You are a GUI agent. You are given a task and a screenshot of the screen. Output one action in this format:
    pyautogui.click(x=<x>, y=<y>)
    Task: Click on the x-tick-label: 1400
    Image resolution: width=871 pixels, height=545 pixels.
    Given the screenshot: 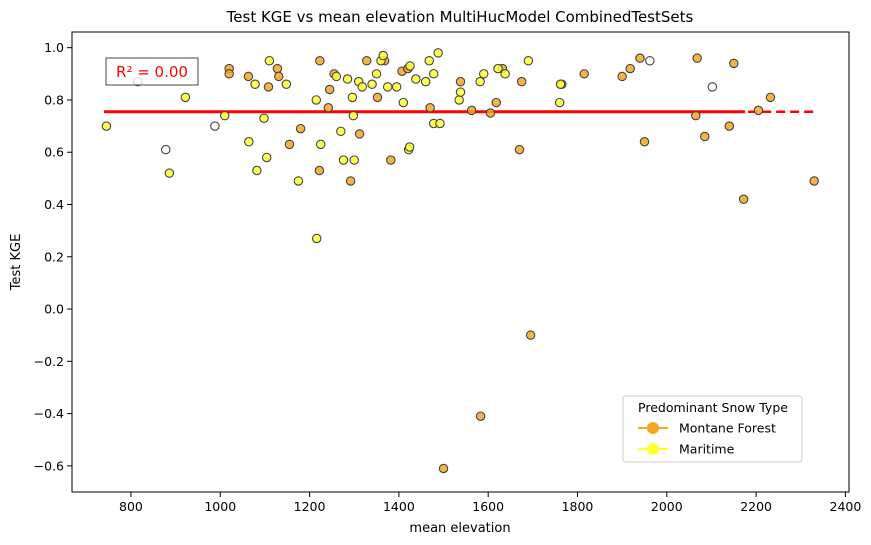 What is the action you would take?
    pyautogui.click(x=399, y=506)
    